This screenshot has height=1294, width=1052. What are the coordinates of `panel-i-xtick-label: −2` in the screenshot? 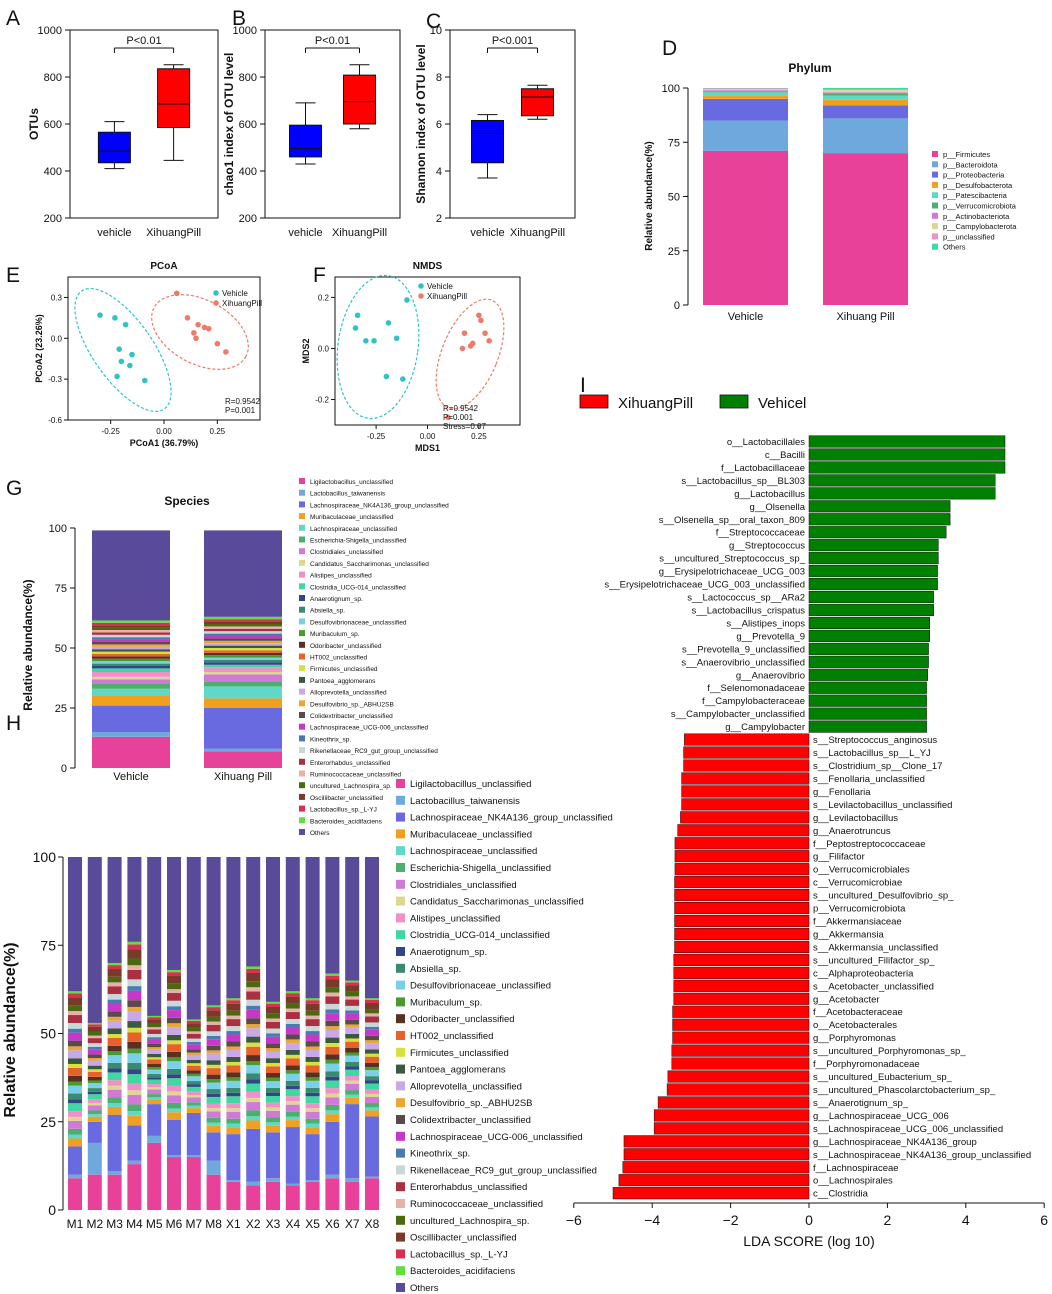 It's located at (731, 1220).